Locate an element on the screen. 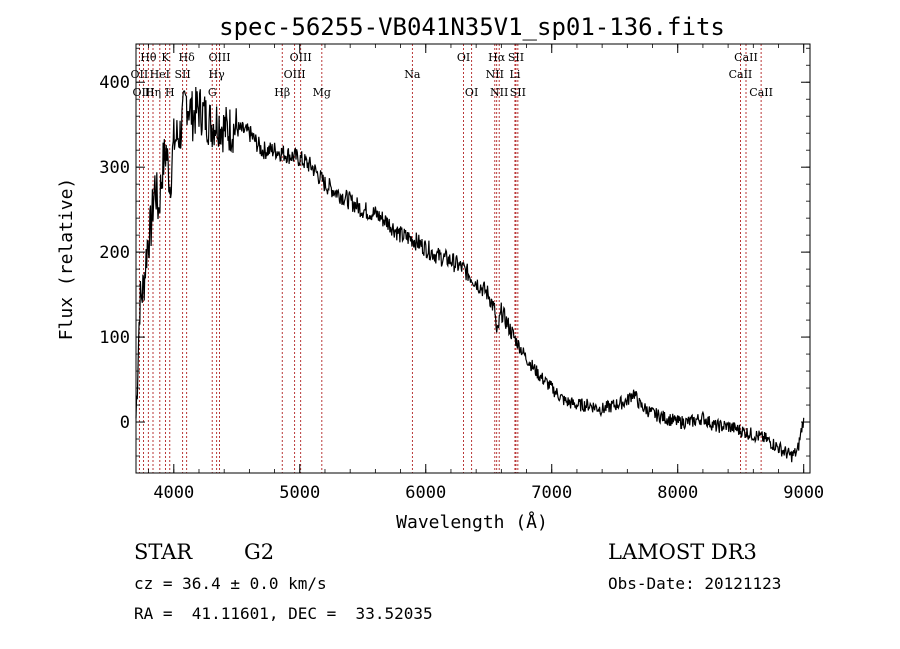 This screenshot has height=649, width=900. y-tick-label-3: 300 is located at coordinates (114, 168).